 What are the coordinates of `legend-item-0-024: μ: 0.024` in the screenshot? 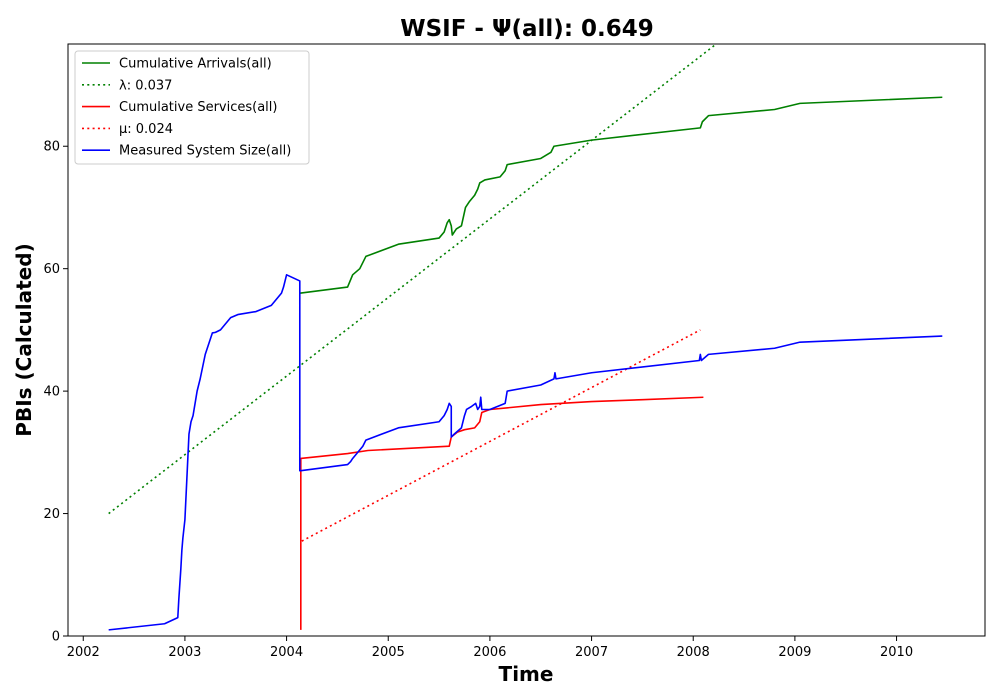 It's located at (127, 129).